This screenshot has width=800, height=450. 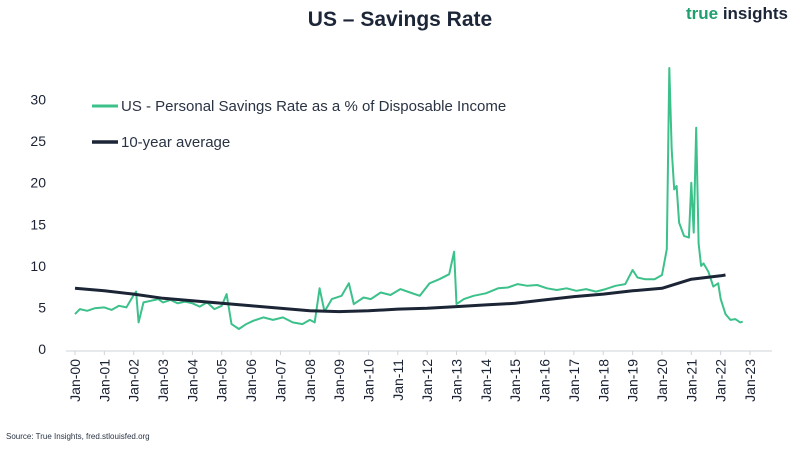 What do you see at coordinates (42, 349) in the screenshot?
I see `y-tick-label: 0` at bounding box center [42, 349].